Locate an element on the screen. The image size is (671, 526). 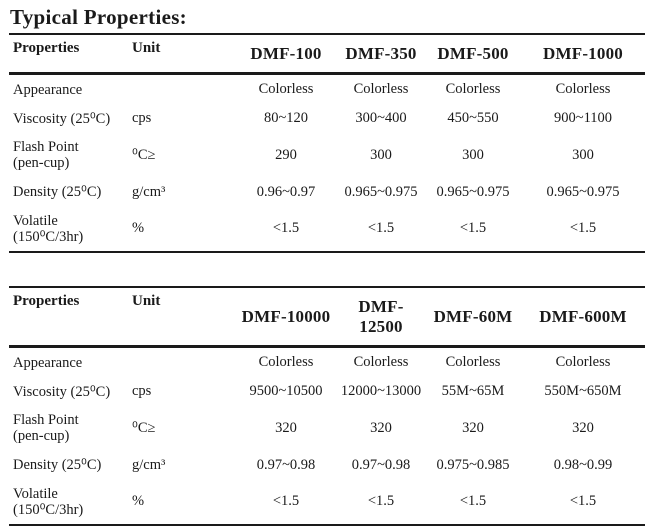
value-cell: 550M~650M is located at coordinates (583, 391).